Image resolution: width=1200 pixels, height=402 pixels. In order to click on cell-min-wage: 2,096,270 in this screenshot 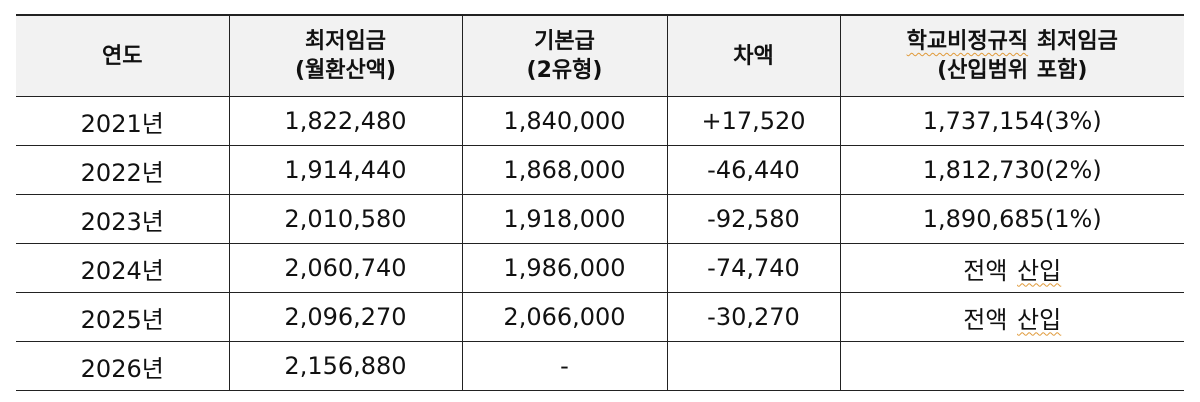, I will do `click(345, 317)`.